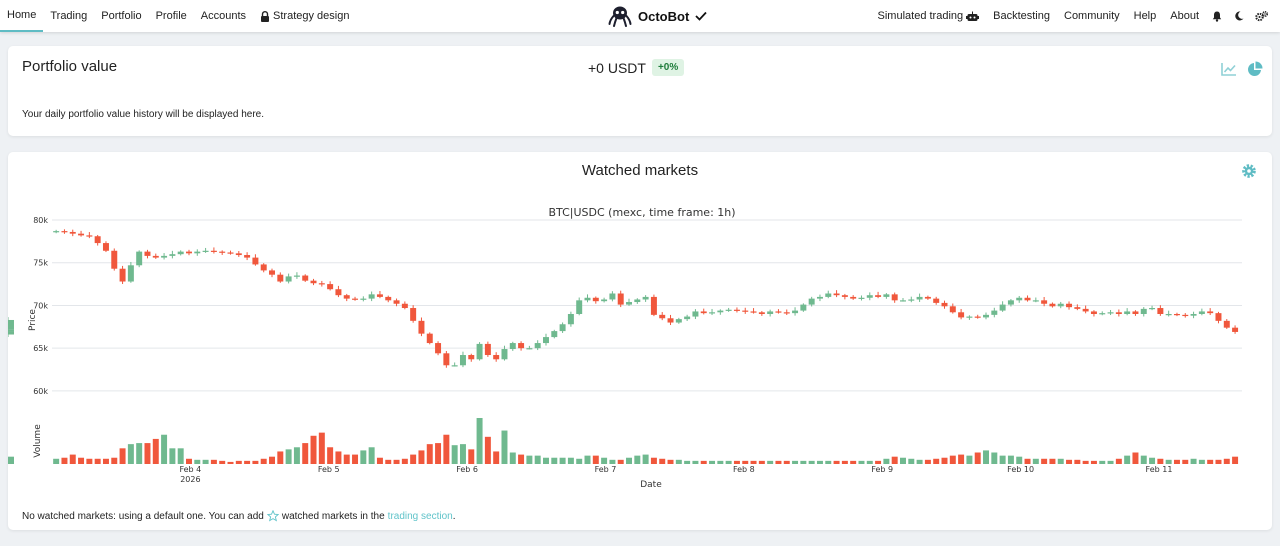  Describe the element at coordinates (69, 16) in the screenshot. I see `nav-trading: Trading` at that location.